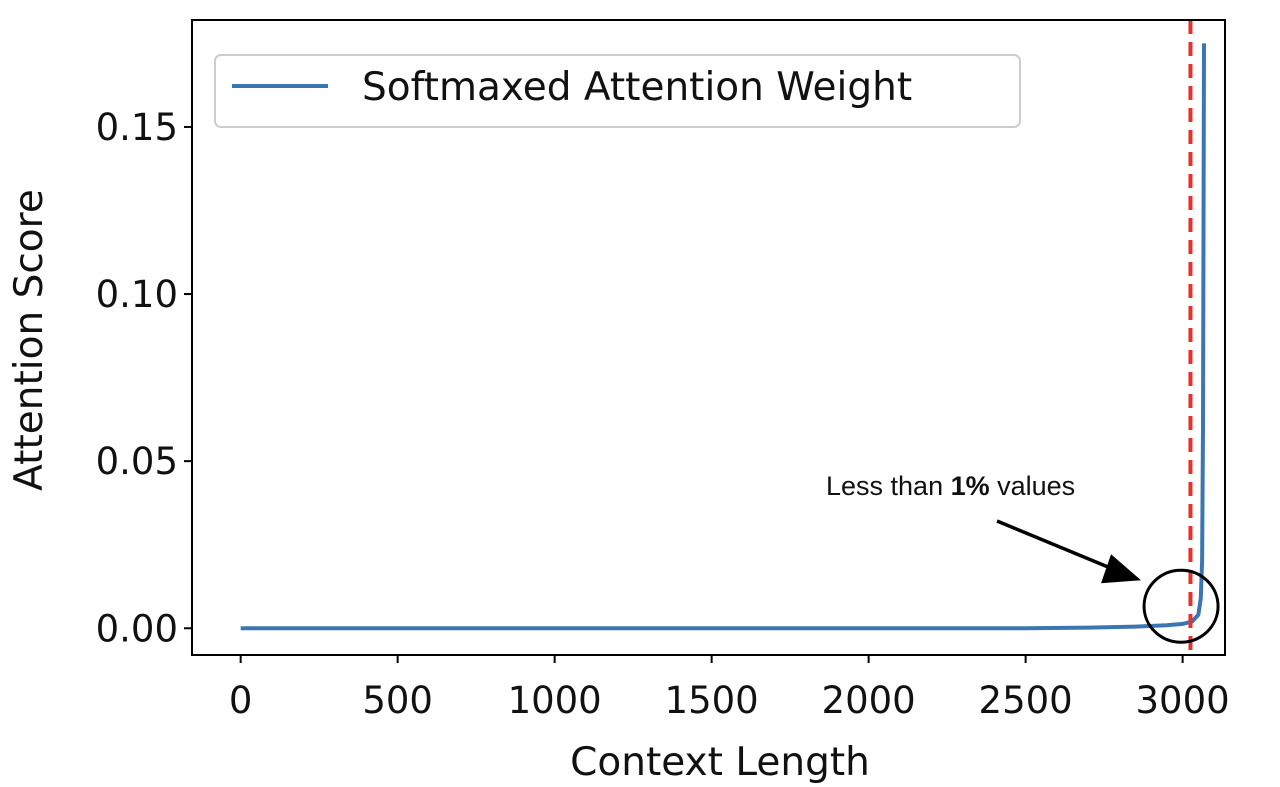 This screenshot has height=787, width=1280. What do you see at coordinates (1054, 544) in the screenshot?
I see `annotation-arrow` at bounding box center [1054, 544].